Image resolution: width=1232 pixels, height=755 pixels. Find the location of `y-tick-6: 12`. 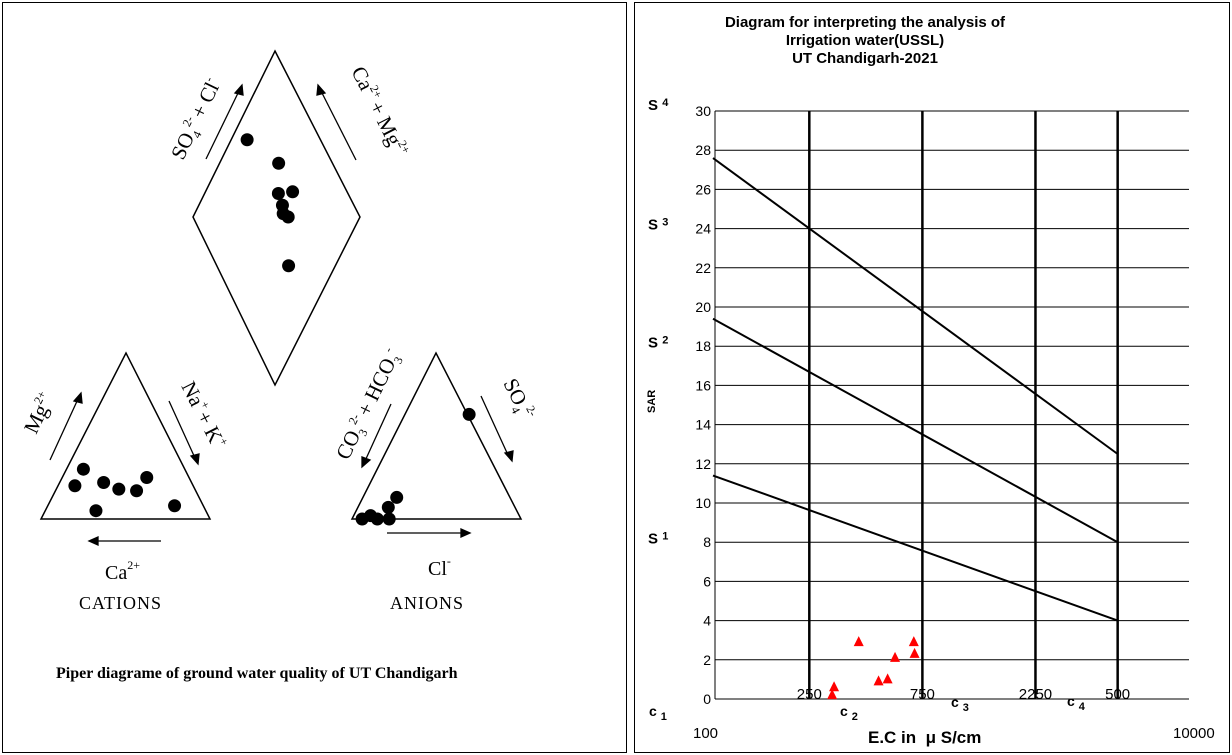

y-tick-6: 12 is located at coordinates (703, 464).